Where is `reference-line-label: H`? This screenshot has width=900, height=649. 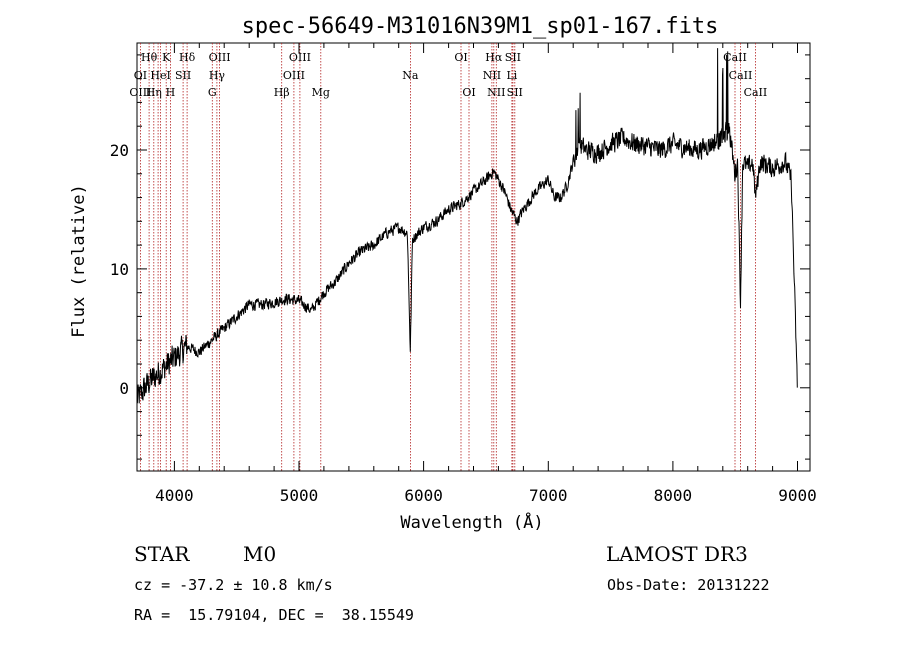 reference-line-label: H is located at coordinates (171, 92).